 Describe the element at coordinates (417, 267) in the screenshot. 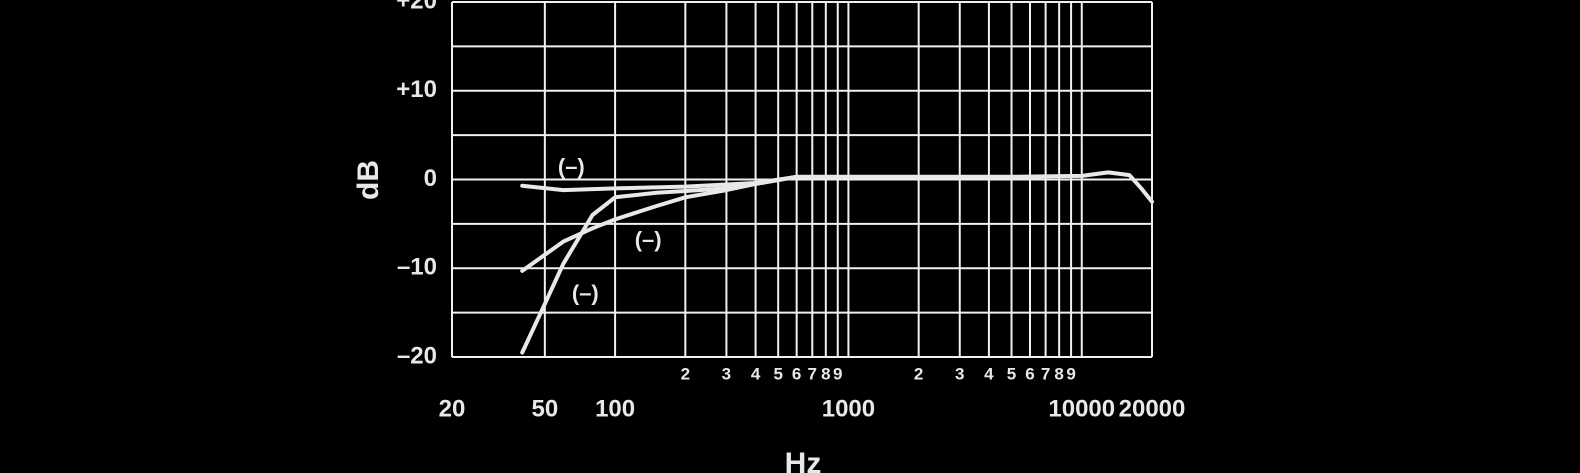

I see `y-tick-label: –10` at that location.